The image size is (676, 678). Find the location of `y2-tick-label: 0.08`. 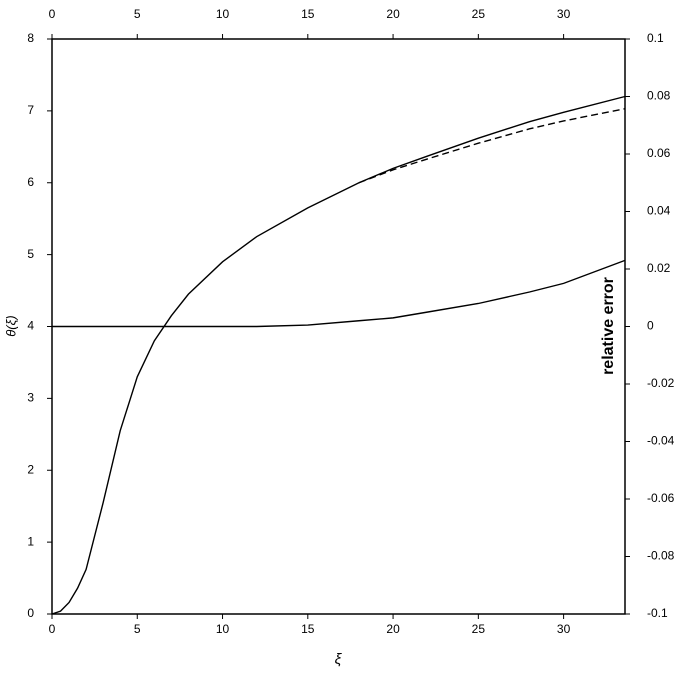

y2-tick-label: 0.08 is located at coordinates (659, 96).